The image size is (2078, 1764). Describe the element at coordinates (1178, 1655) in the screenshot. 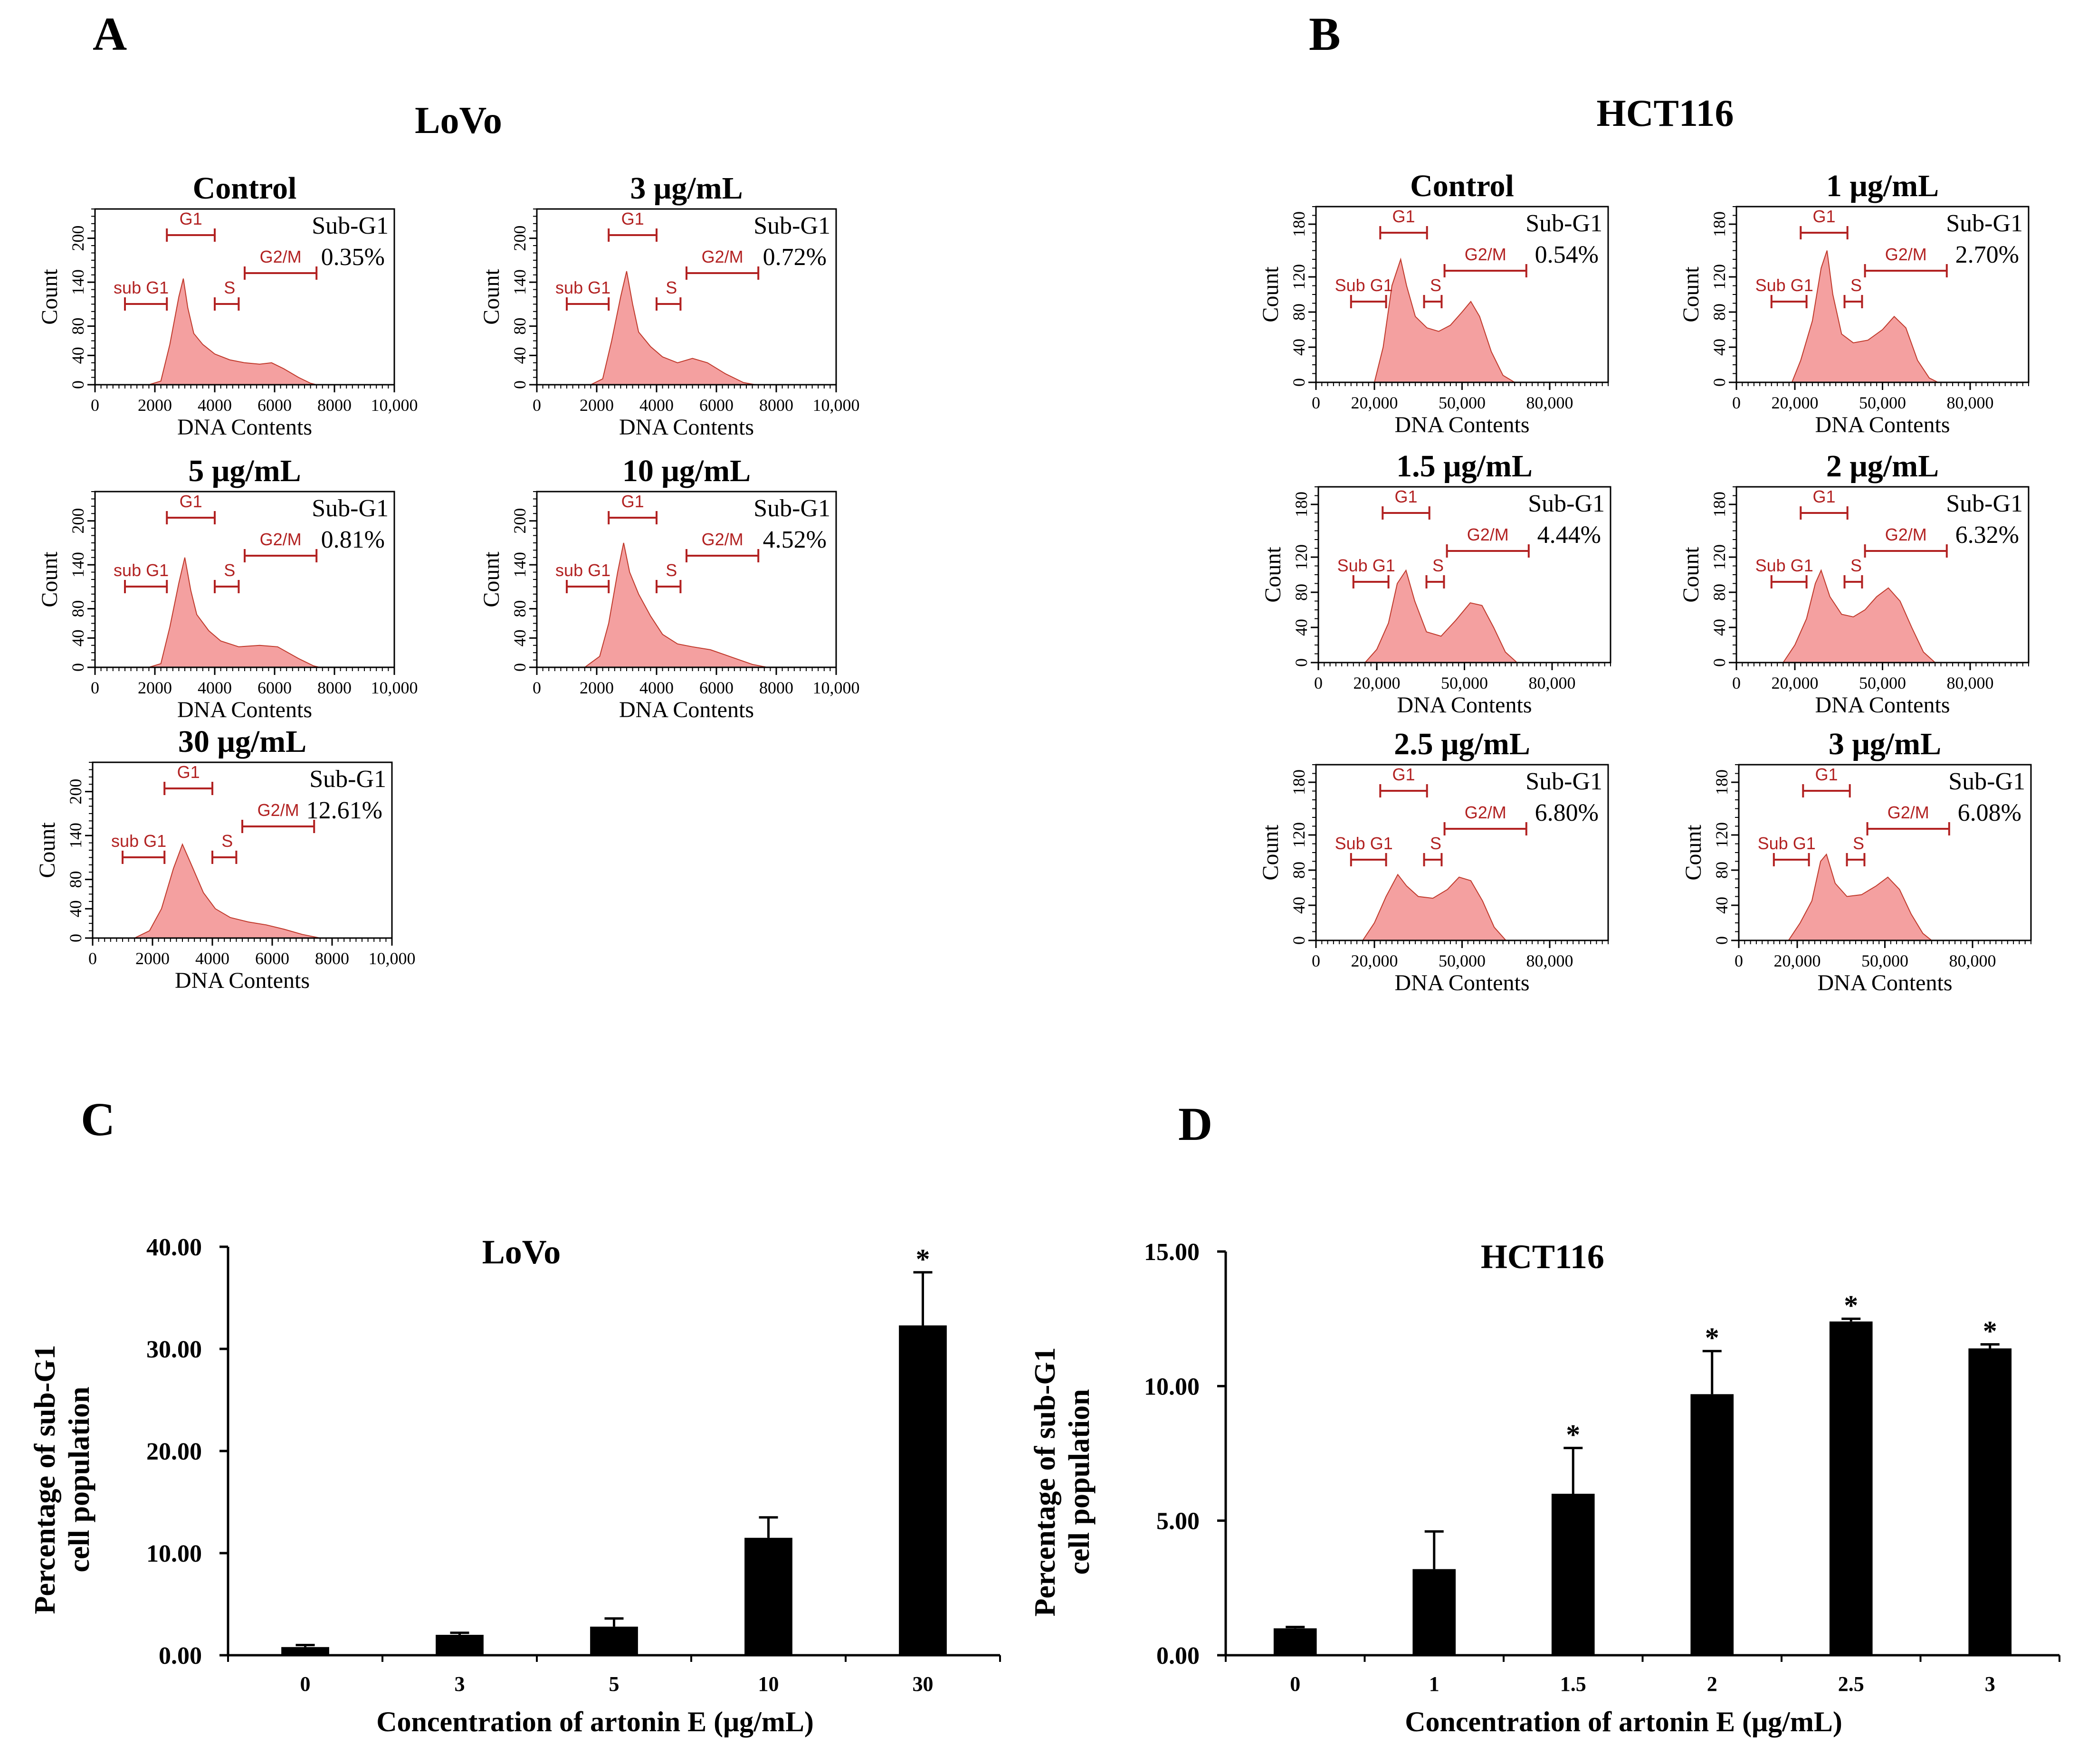

I see `y-tick-label: 0.00` at that location.